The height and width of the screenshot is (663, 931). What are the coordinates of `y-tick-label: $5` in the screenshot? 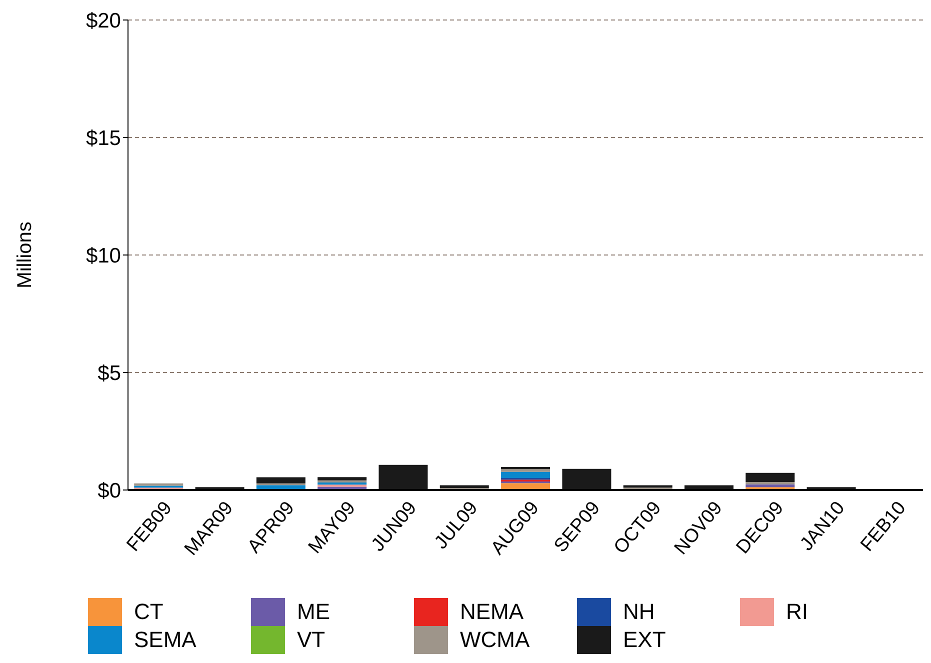 It's located at (109, 373).